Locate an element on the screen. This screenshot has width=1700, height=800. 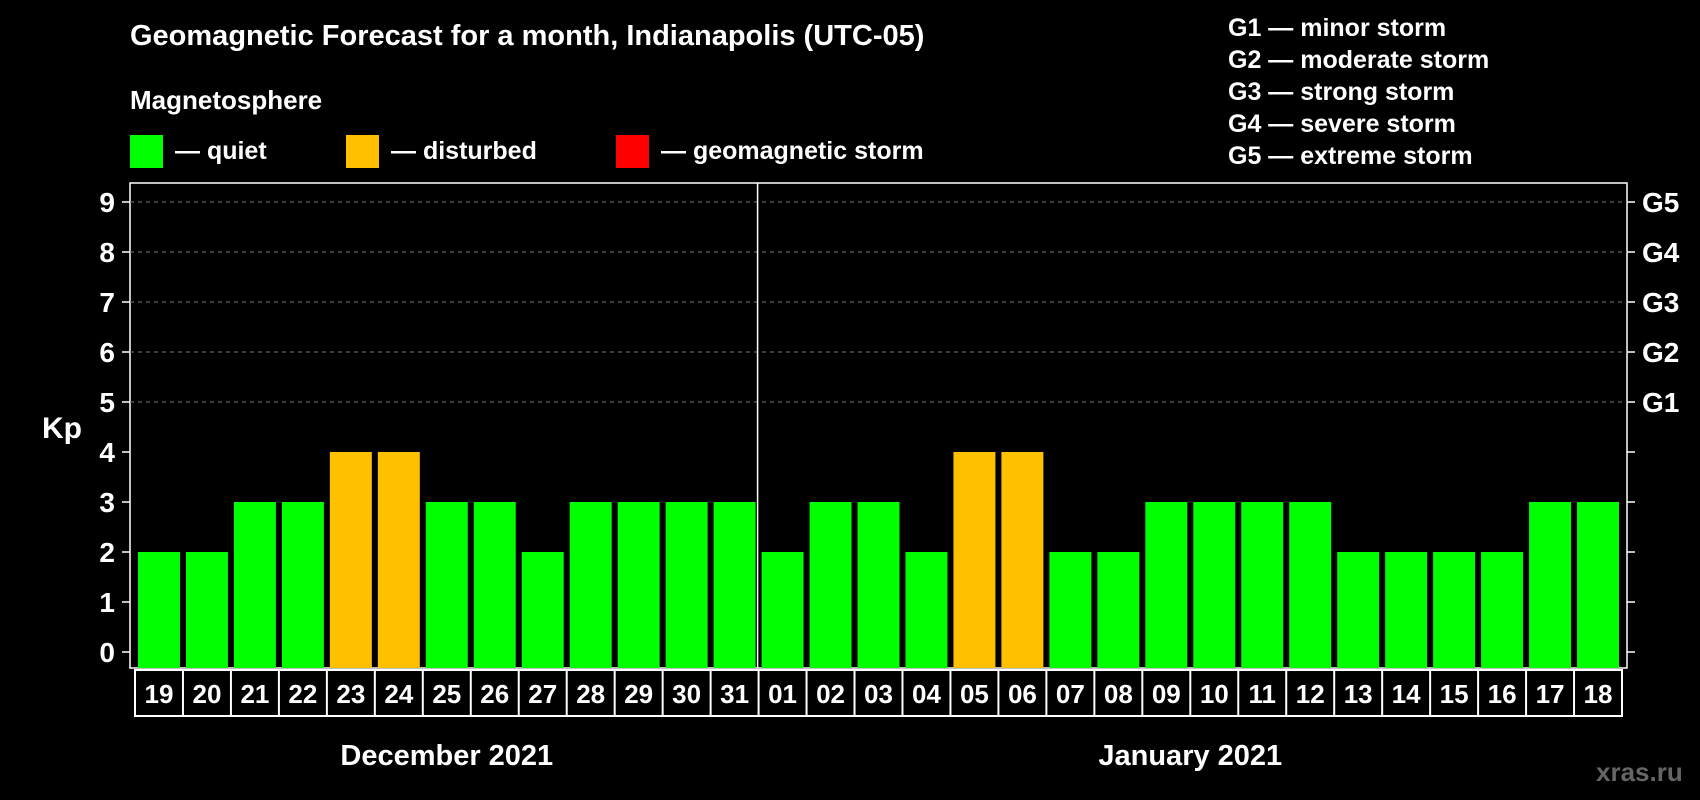
storm-axis-label: G4 is located at coordinates (1661, 252).